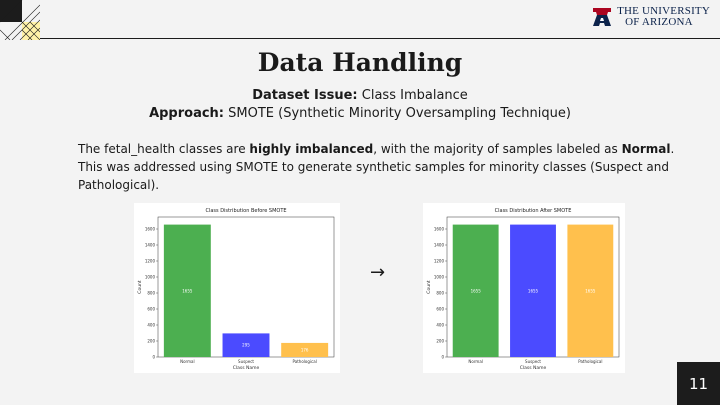  I want to click on logo-line-2: OF ARIZONA, so click(659, 22).